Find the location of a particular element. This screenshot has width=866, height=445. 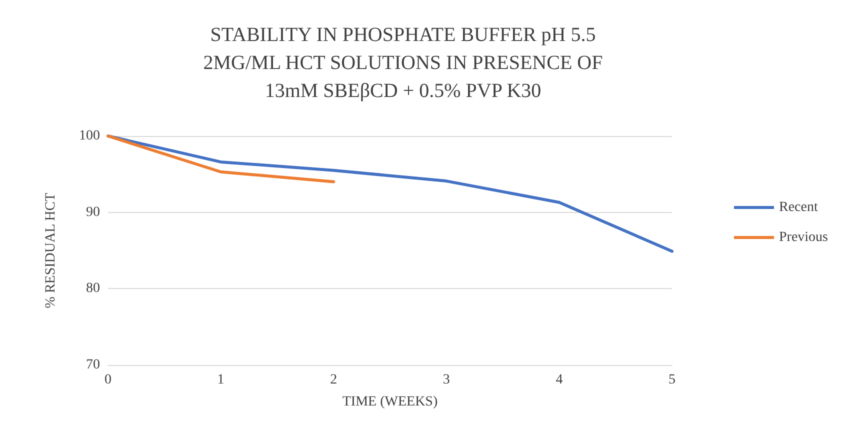

x-tick-label: 4 is located at coordinates (559, 380).